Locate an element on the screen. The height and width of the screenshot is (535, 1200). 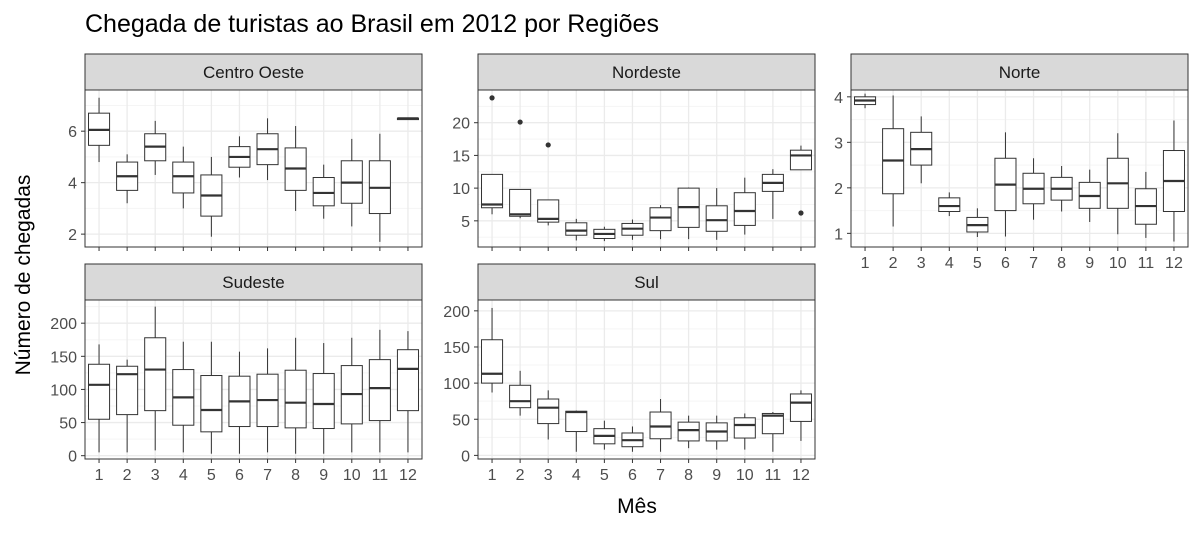
x-tick-label: 3 is located at coordinates (155, 475).